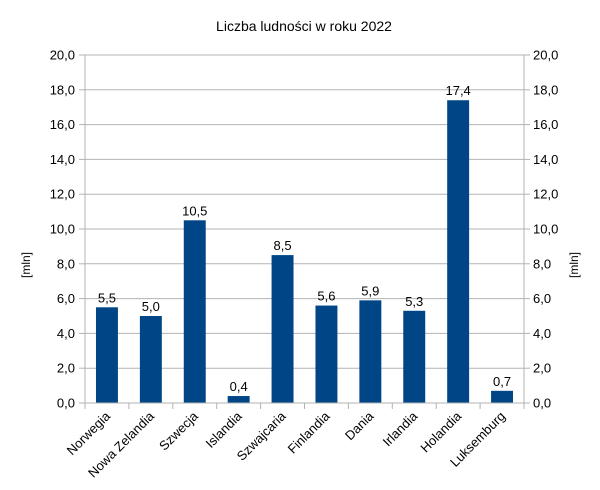 The width and height of the screenshot is (600, 490). Describe the element at coordinates (66, 368) in the screenshot. I see `y-tick-label-left: 2,0` at that location.